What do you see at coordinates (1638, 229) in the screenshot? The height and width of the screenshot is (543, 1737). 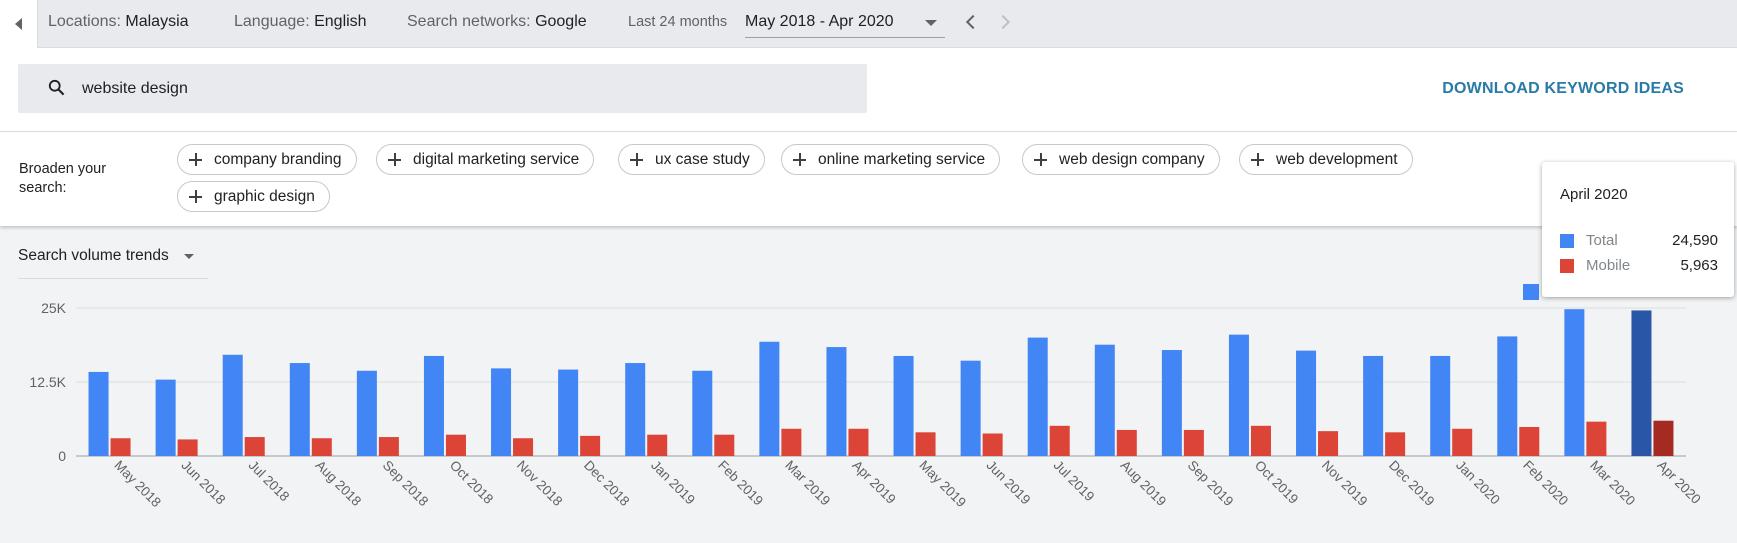 I see `chart-tooltip: April 2020 Total 24,590 Mobile 5,963` at bounding box center [1638, 229].